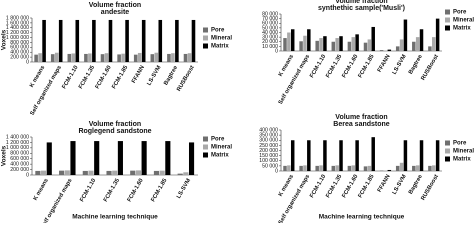  Describe the element at coordinates (19, 159) in the screenshot. I see `y-tick-label: 600 000` at that location.